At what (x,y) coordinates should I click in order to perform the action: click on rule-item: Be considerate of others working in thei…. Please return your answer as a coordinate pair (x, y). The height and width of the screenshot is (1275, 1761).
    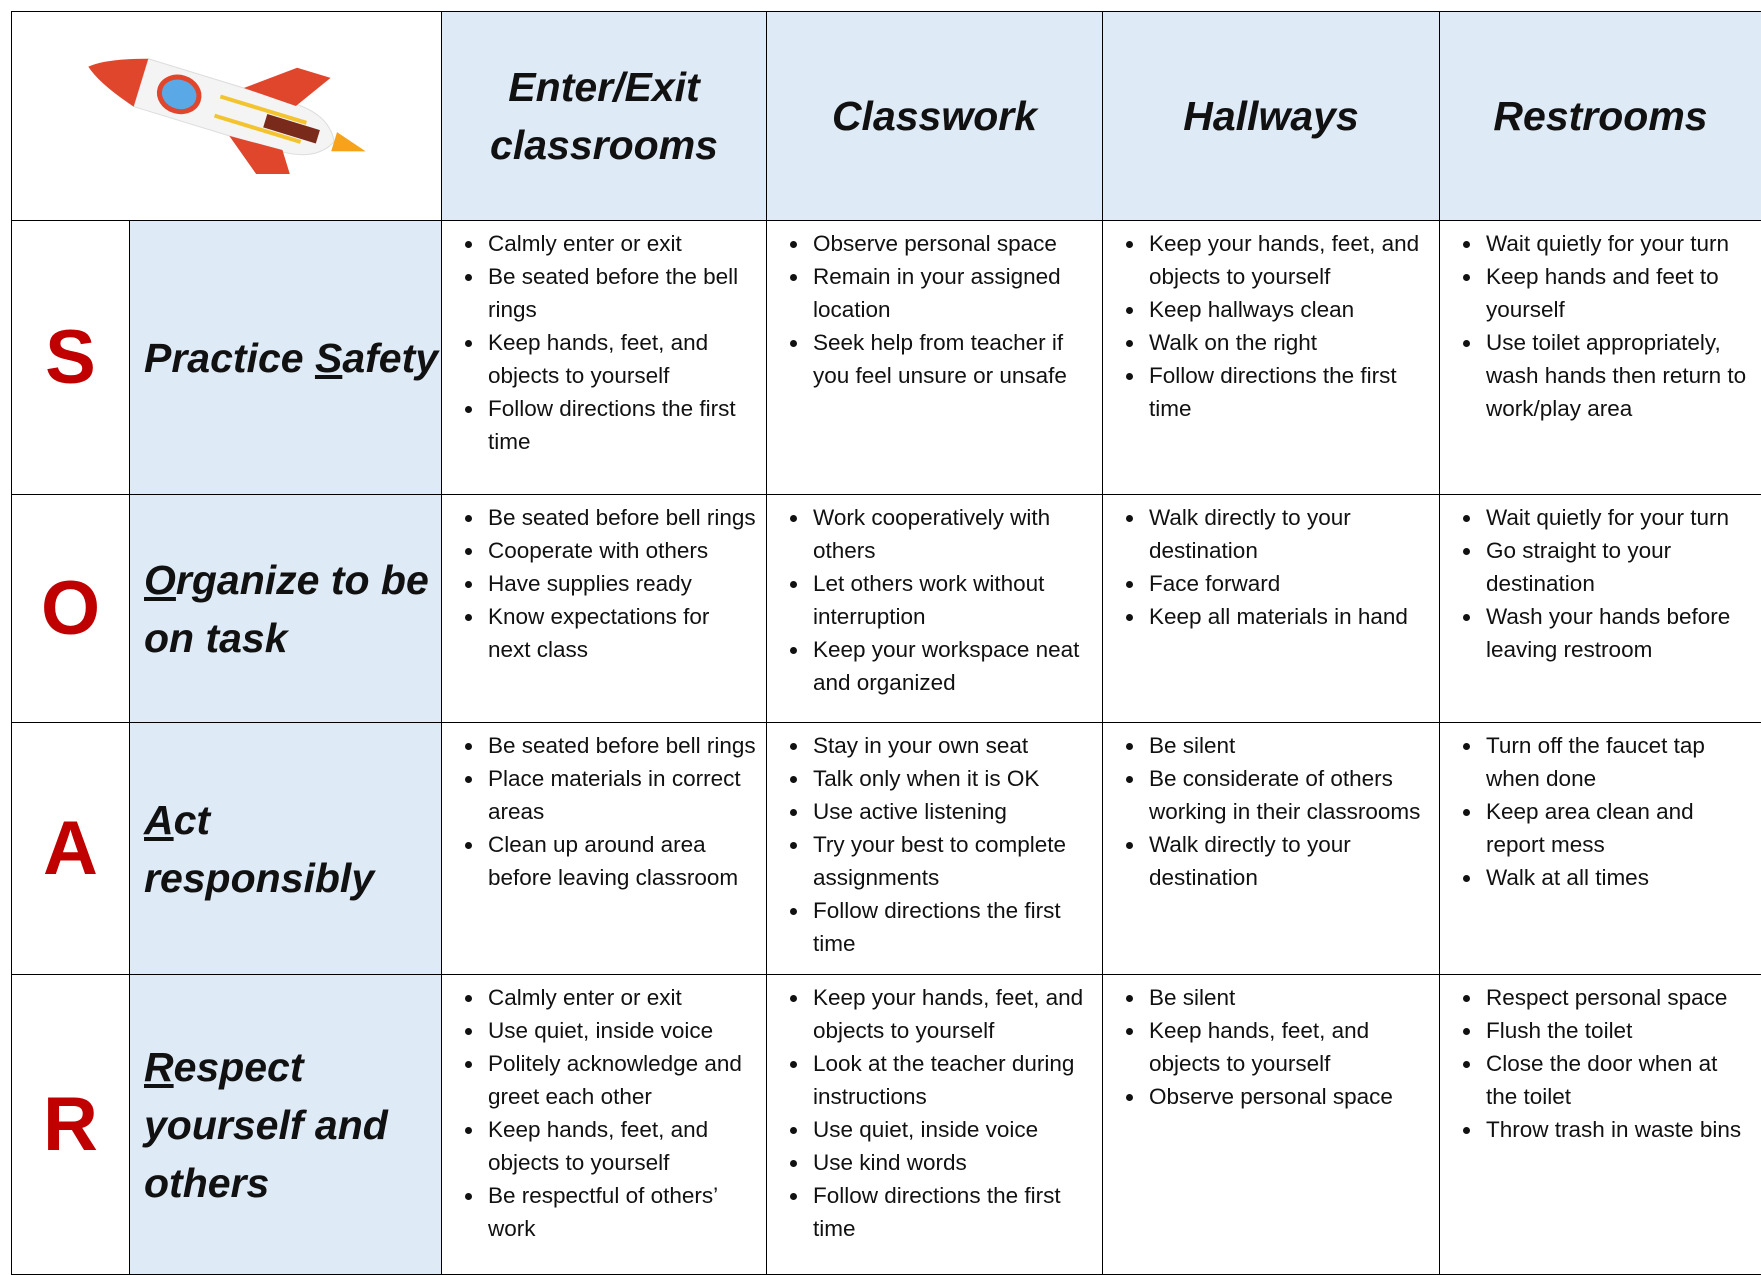
    Looking at the image, I should click on (1288, 795).